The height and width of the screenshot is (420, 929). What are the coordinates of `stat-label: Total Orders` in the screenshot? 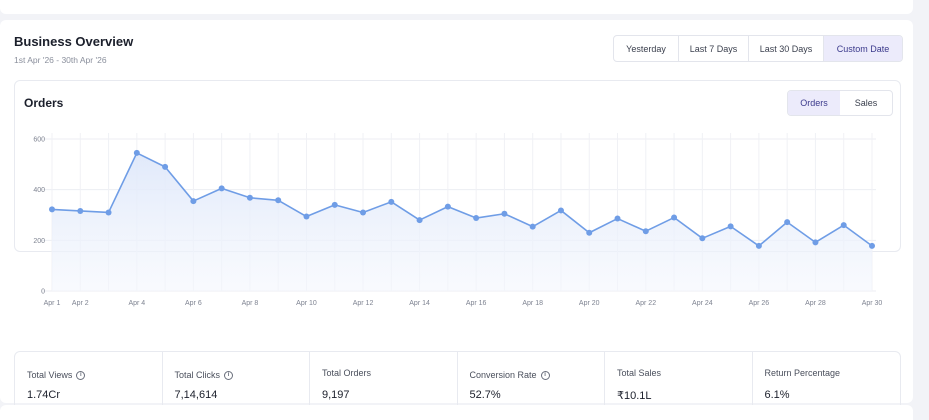 It's located at (347, 373).